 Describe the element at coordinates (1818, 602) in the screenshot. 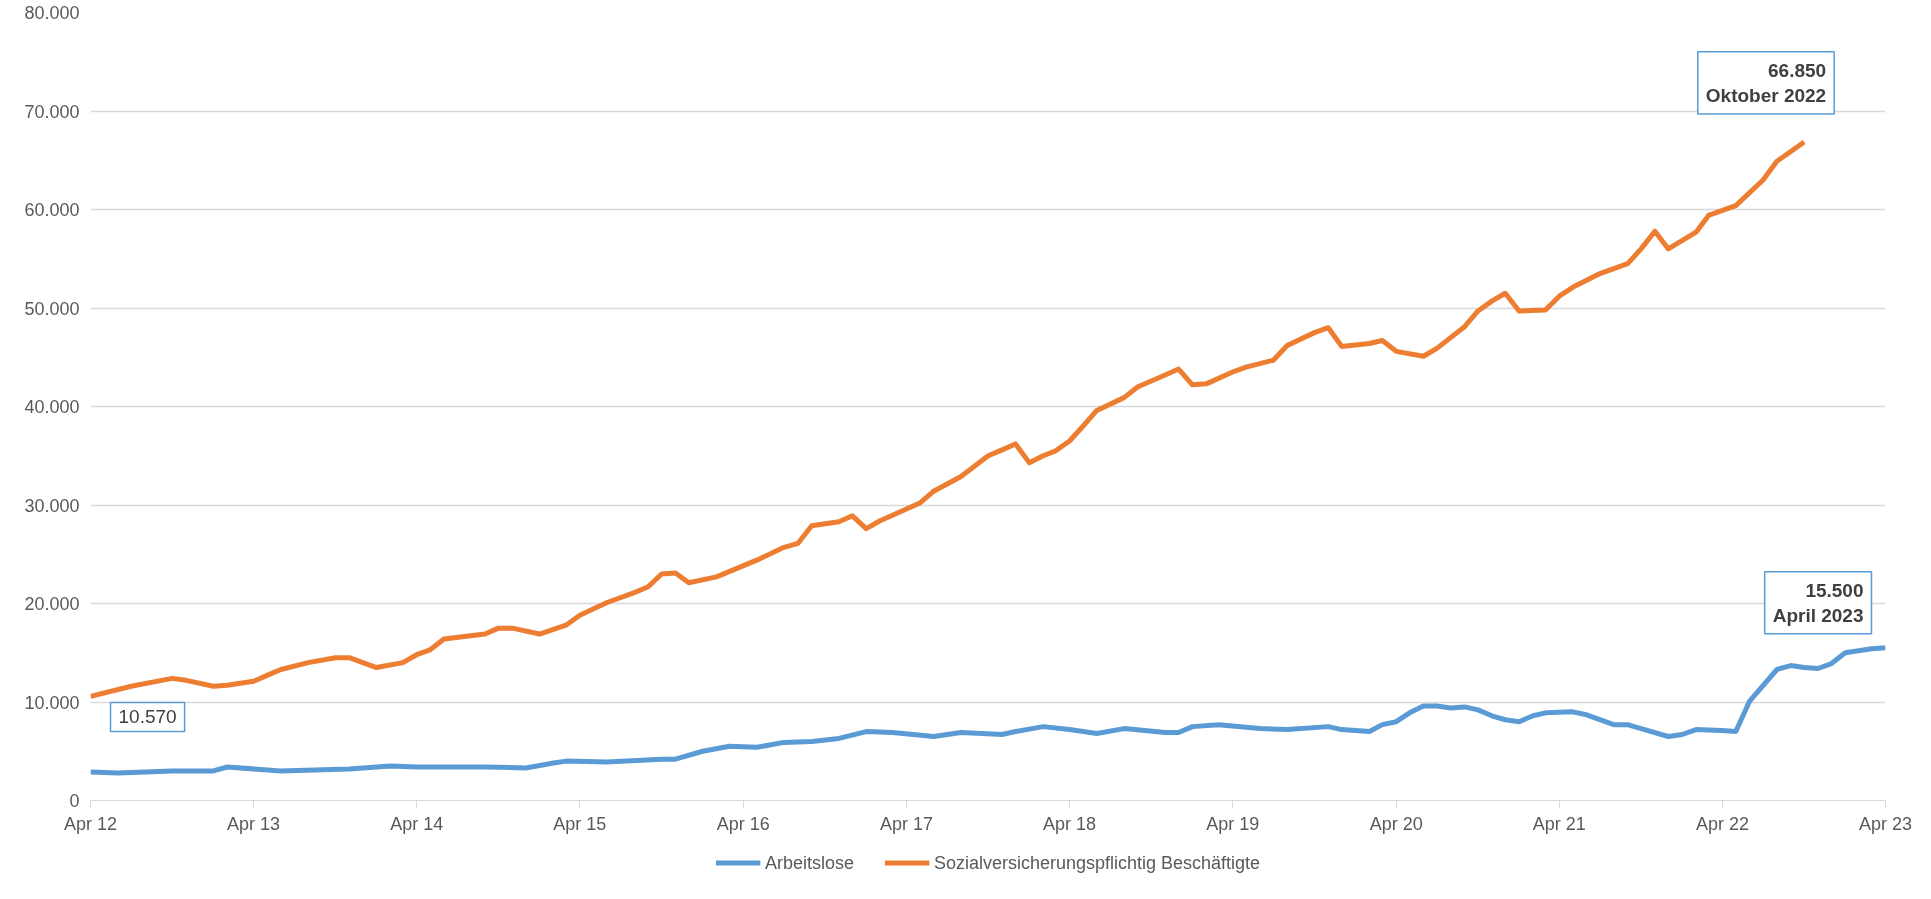

I see `annotation: 15.500 April 2023` at that location.